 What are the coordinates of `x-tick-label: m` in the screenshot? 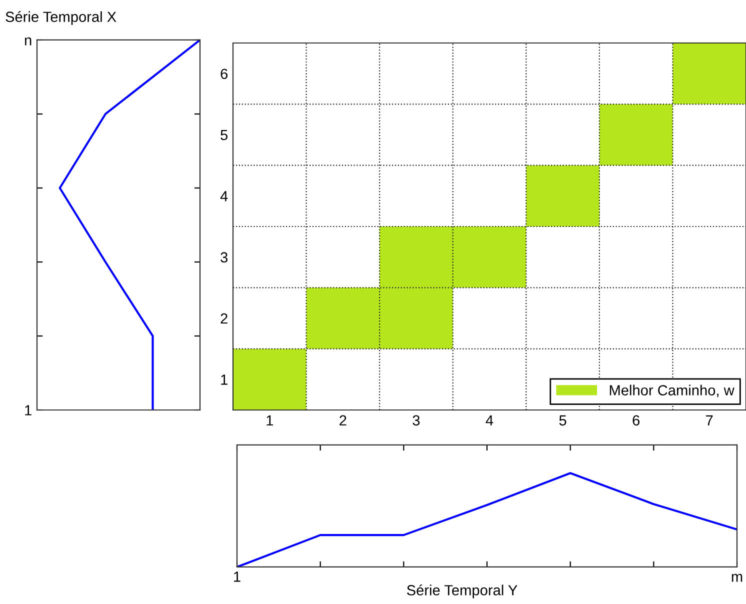 It's located at (737, 578).